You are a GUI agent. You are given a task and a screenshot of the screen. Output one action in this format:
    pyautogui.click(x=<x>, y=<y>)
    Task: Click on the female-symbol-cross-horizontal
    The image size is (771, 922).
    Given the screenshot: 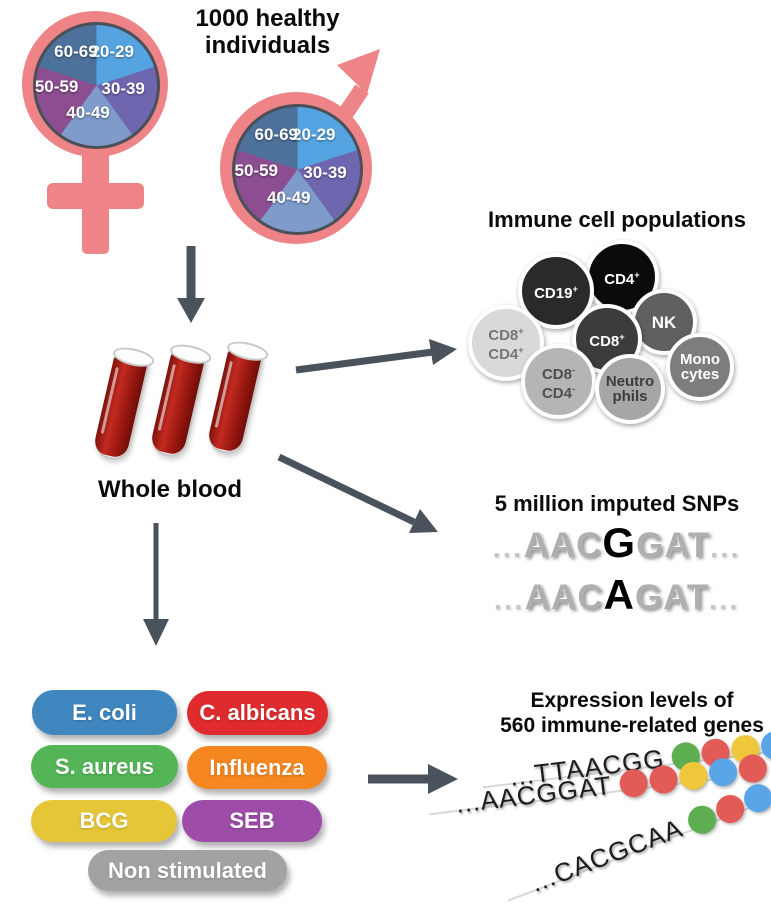 What is the action you would take?
    pyautogui.click(x=95, y=196)
    